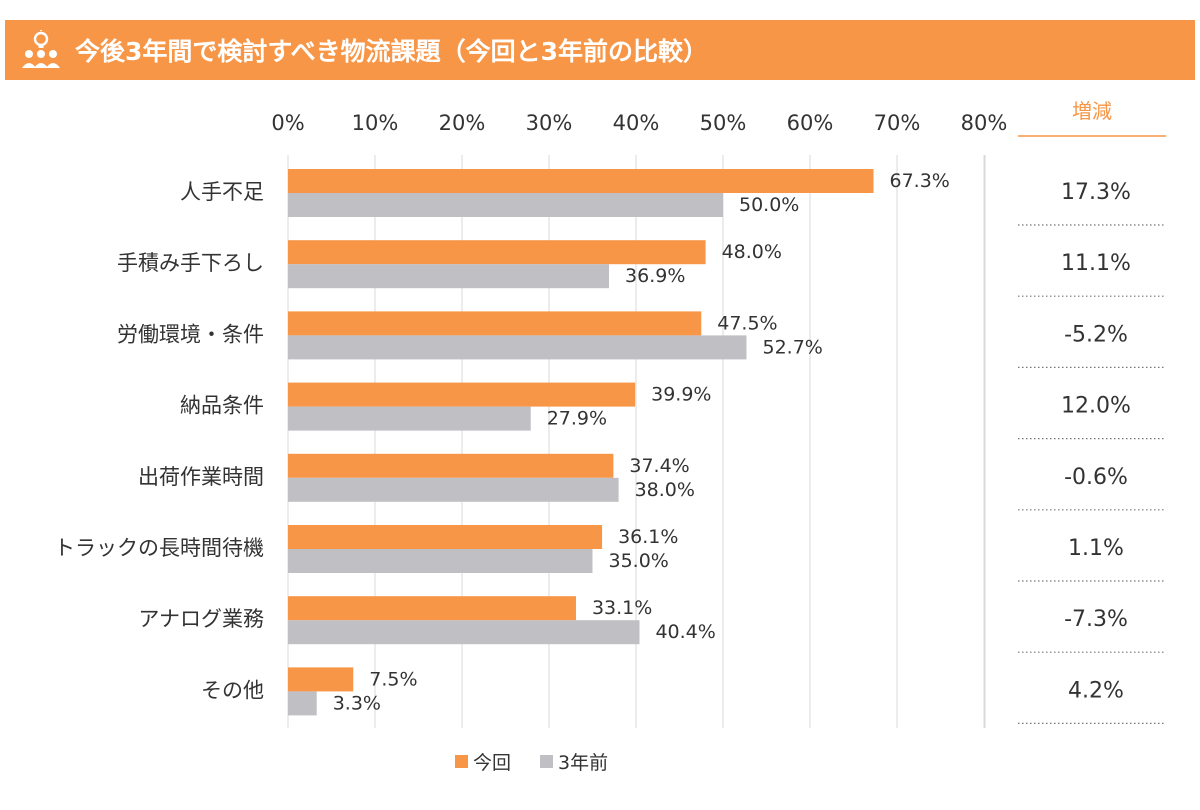 The height and width of the screenshot is (810, 1200). What do you see at coordinates (685, 632) in the screenshot?
I see `value-label: 40.4%` at bounding box center [685, 632].